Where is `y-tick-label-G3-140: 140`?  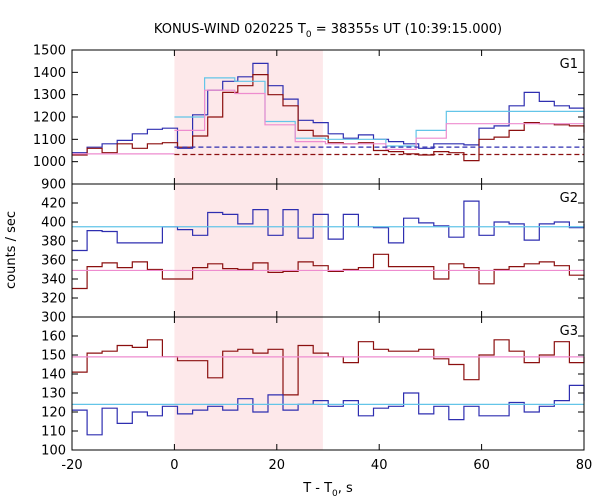
y-tick-label-G3-140: 140 is located at coordinates (53, 375).